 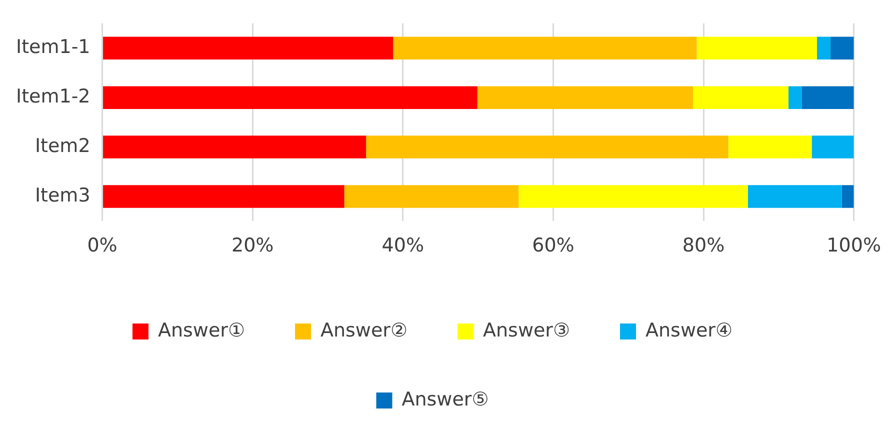 What do you see at coordinates (403, 245) in the screenshot?
I see `x-tick-label: 40%` at bounding box center [403, 245].